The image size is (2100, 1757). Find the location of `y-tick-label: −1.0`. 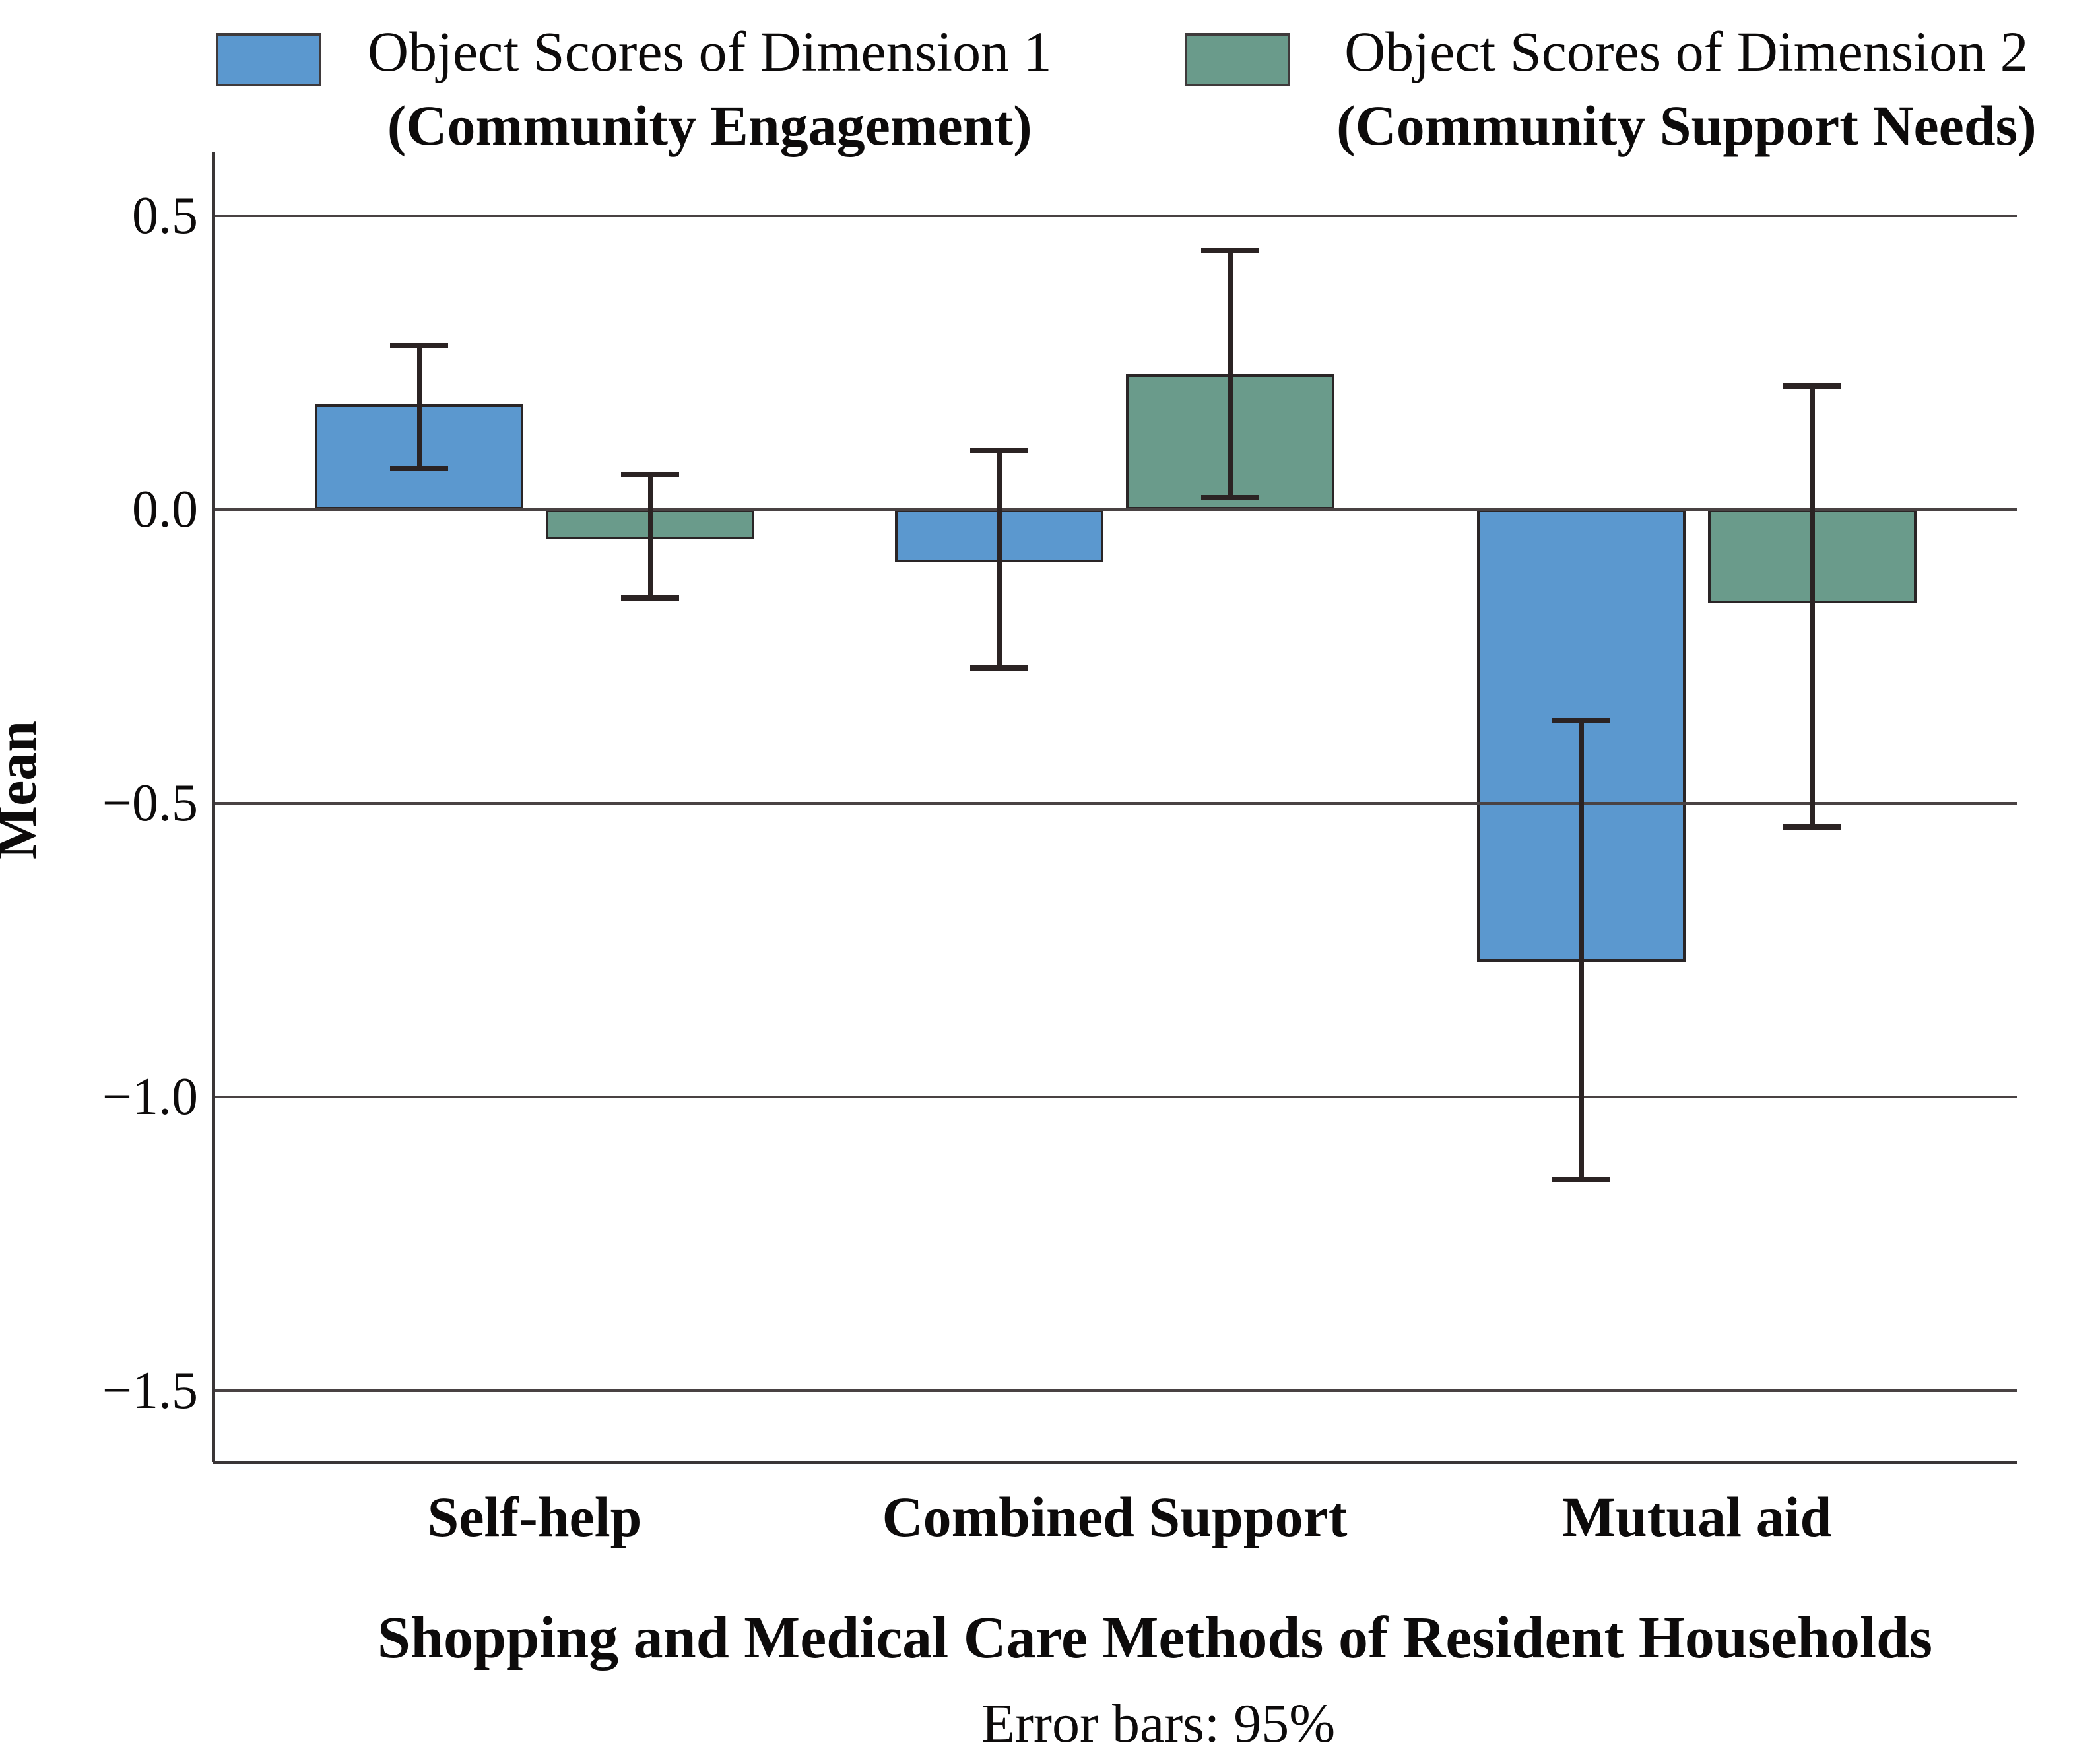

y-tick-label: −1.0 is located at coordinates (150, 1097).